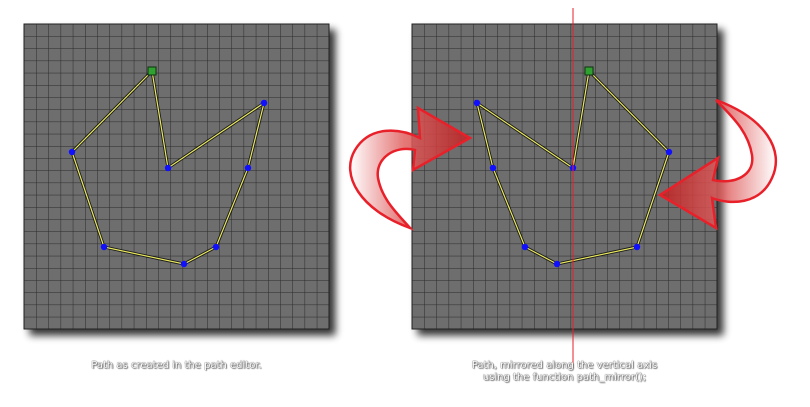  Describe the element at coordinates (589, 71) in the screenshot. I see `right-start-point` at that location.